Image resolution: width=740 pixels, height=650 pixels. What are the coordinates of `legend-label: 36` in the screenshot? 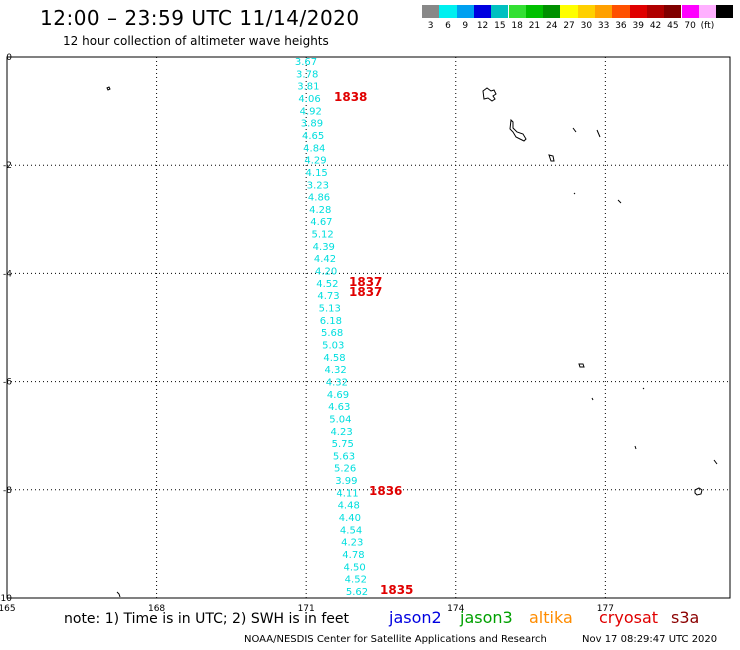 It's located at (621, 26).